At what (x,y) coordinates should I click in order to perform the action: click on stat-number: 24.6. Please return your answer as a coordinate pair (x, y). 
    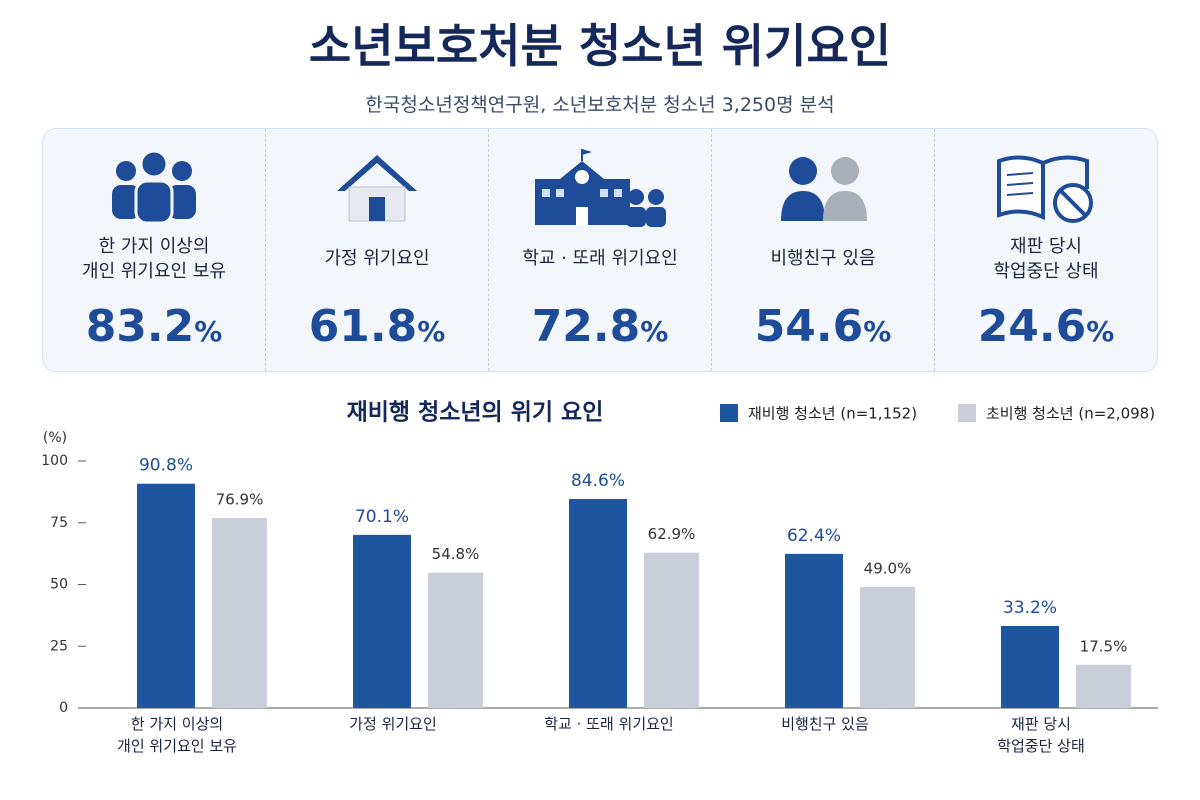
    Looking at the image, I should click on (1032, 326).